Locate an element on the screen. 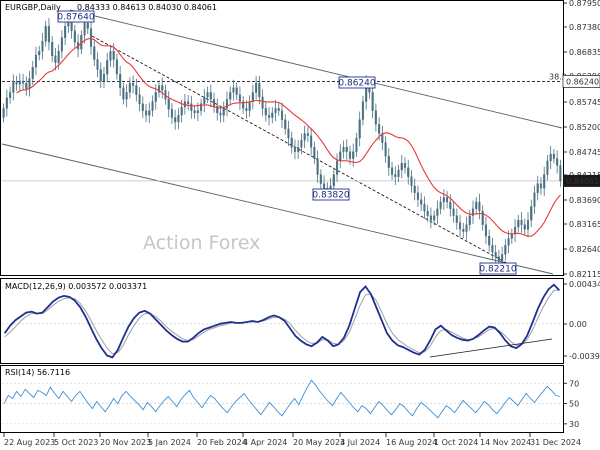  price-annotation-label: 0.86240 is located at coordinates (356, 84).